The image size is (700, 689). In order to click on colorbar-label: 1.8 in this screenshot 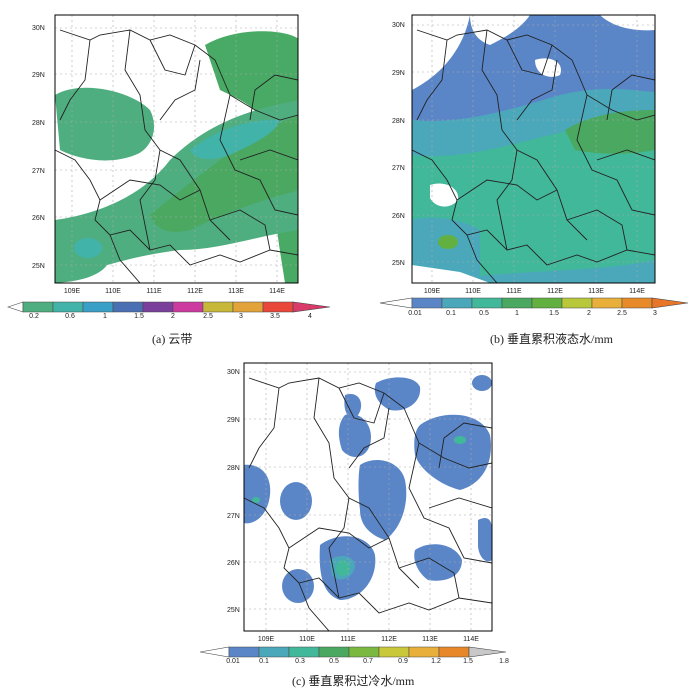, I will do `click(504, 661)`.